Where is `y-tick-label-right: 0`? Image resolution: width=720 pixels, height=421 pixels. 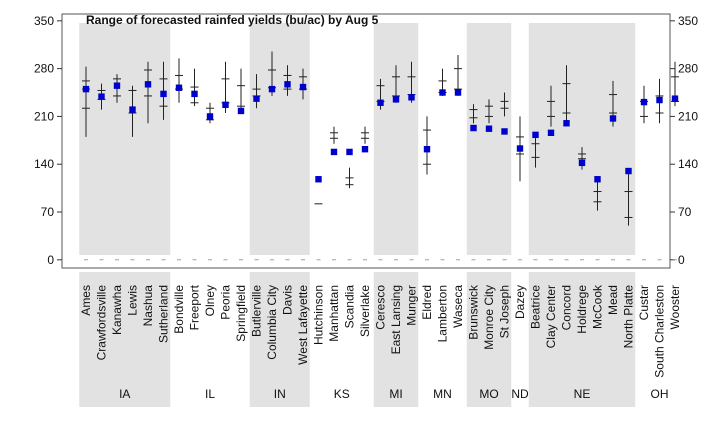
y-tick-label-right: 0 is located at coordinates (681, 260).